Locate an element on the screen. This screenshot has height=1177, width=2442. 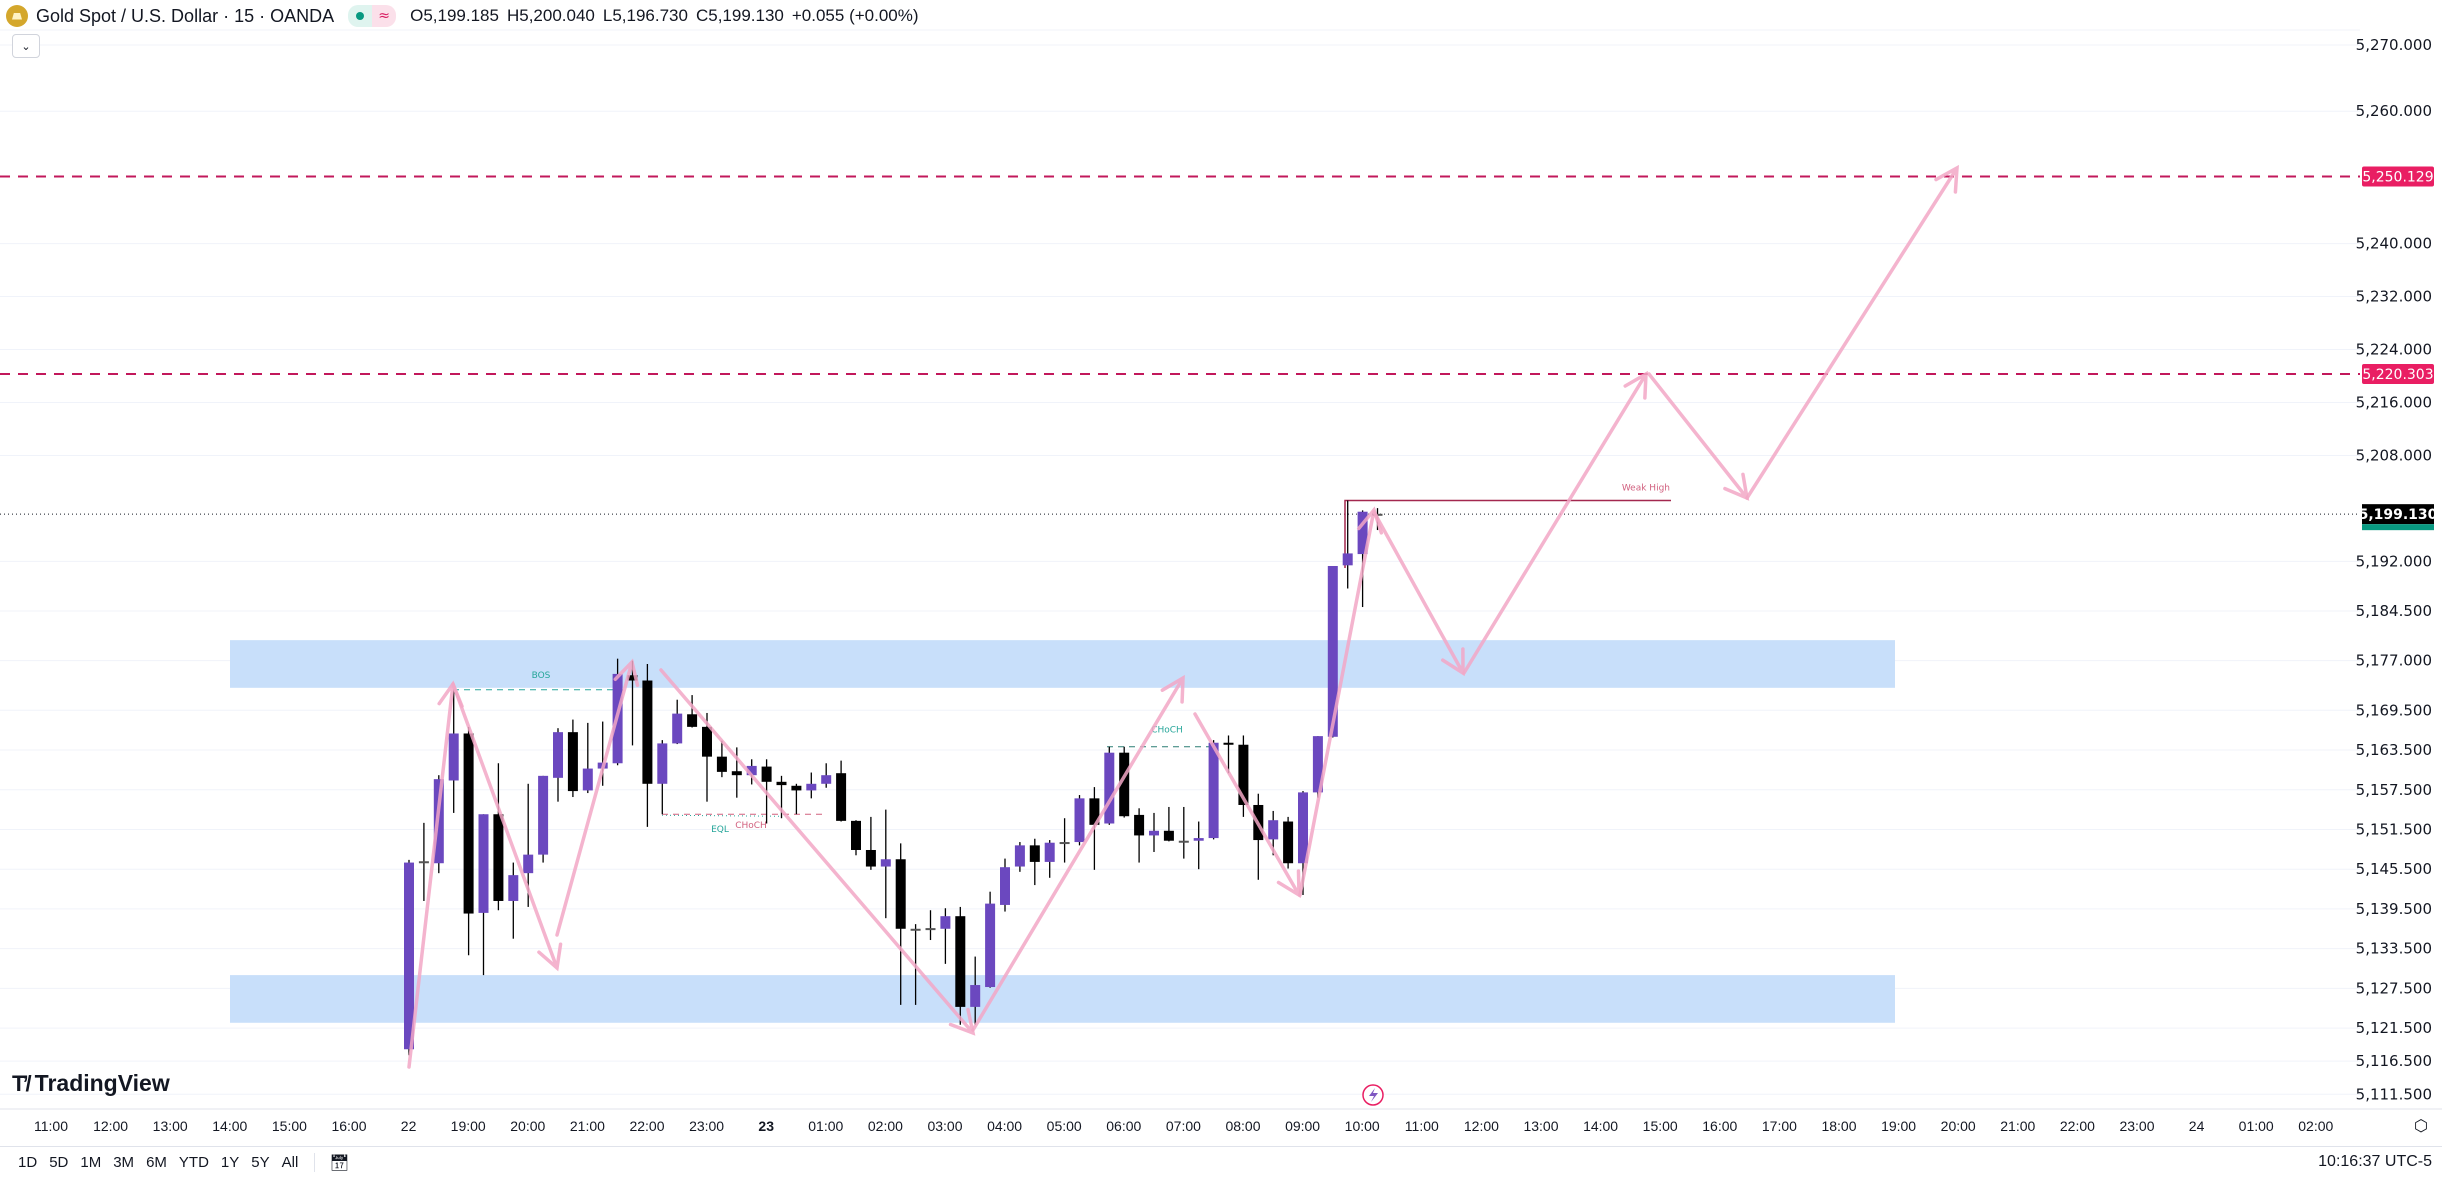
data-delay-icon: ≈ is located at coordinates (384, 16).